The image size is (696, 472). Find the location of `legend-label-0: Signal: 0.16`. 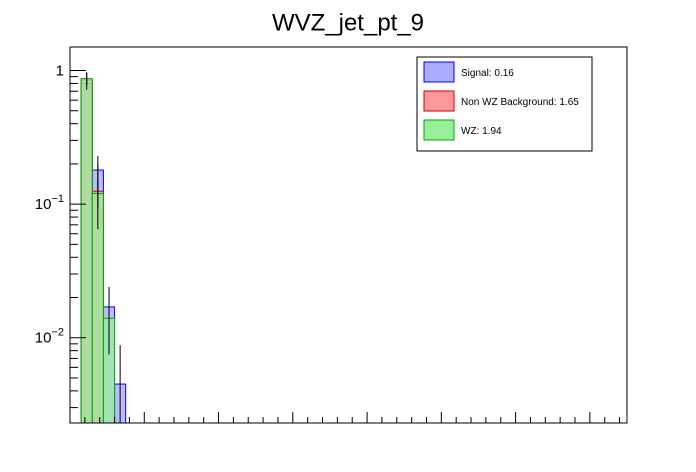

legend-label-0: Signal: 0.16 is located at coordinates (487, 73).